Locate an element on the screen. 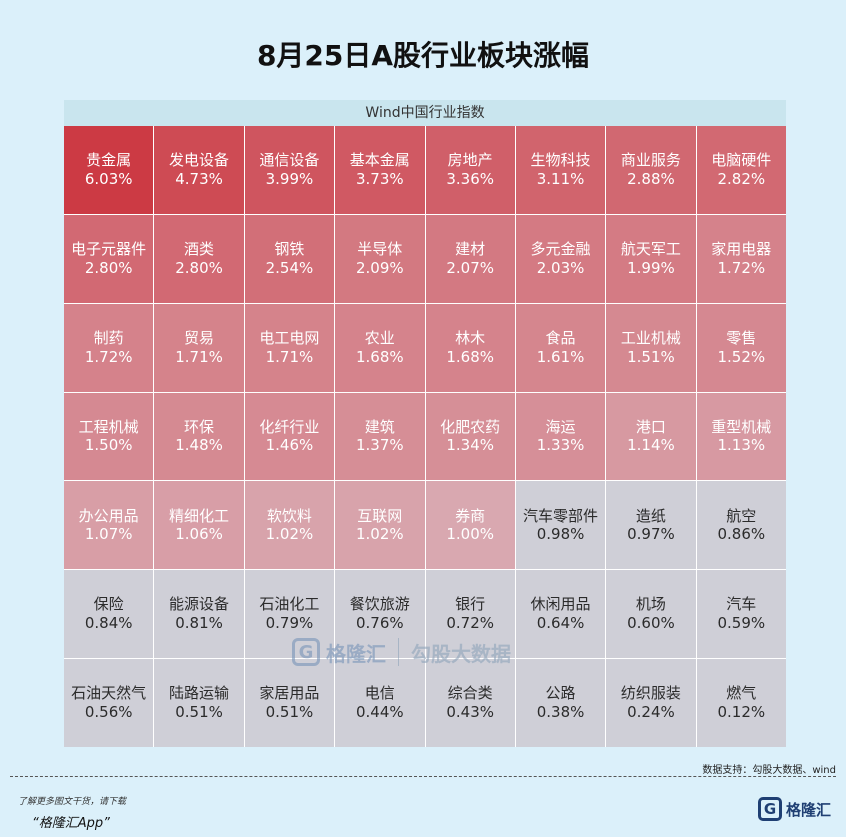 The image size is (846, 837). heatmap-cell: 家居用品 0.51% is located at coordinates (289, 703).